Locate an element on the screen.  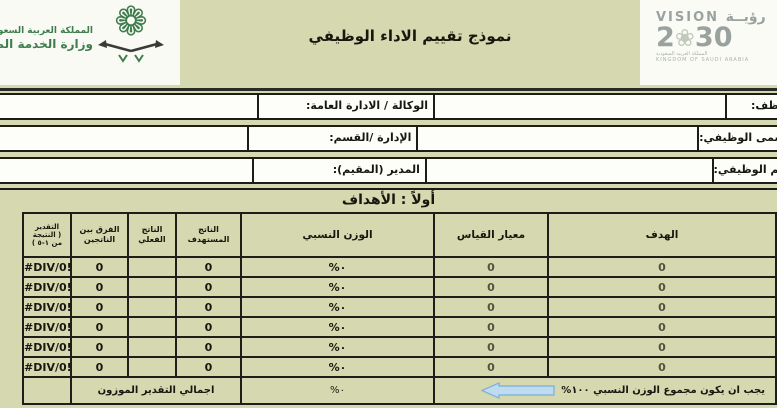
ministry-emblem: ❁ is located at coordinates (131, 33).